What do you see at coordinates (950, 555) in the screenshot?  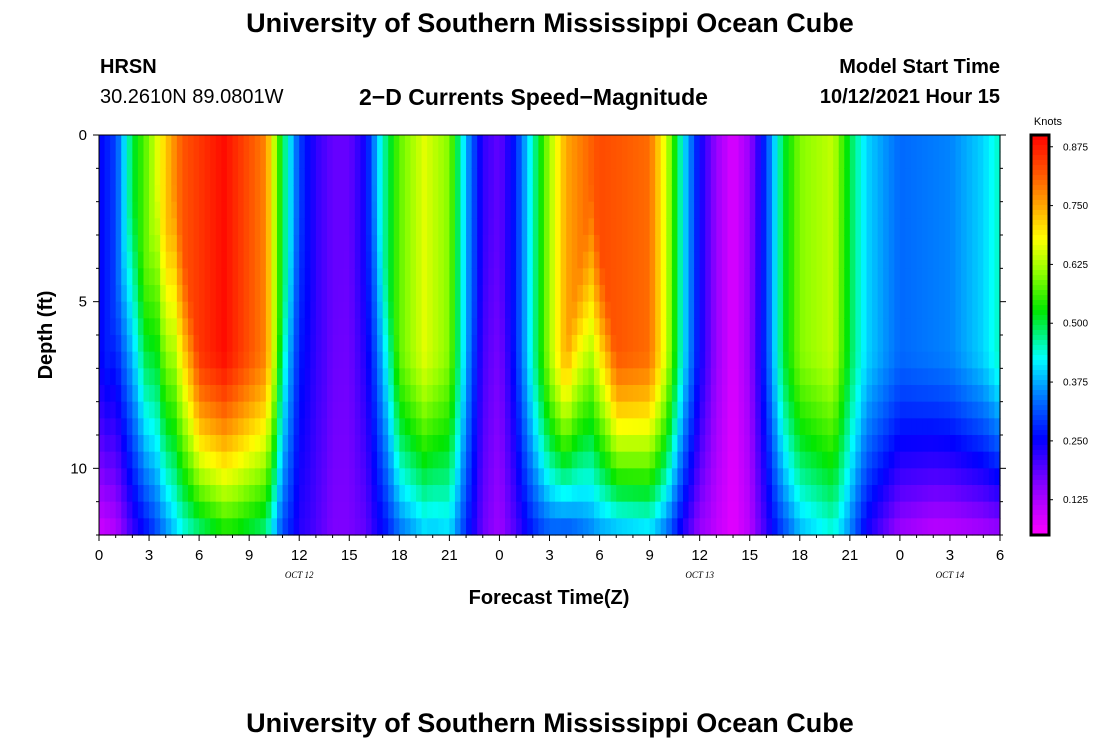 I see `x-tick-label: 3` at bounding box center [950, 555].